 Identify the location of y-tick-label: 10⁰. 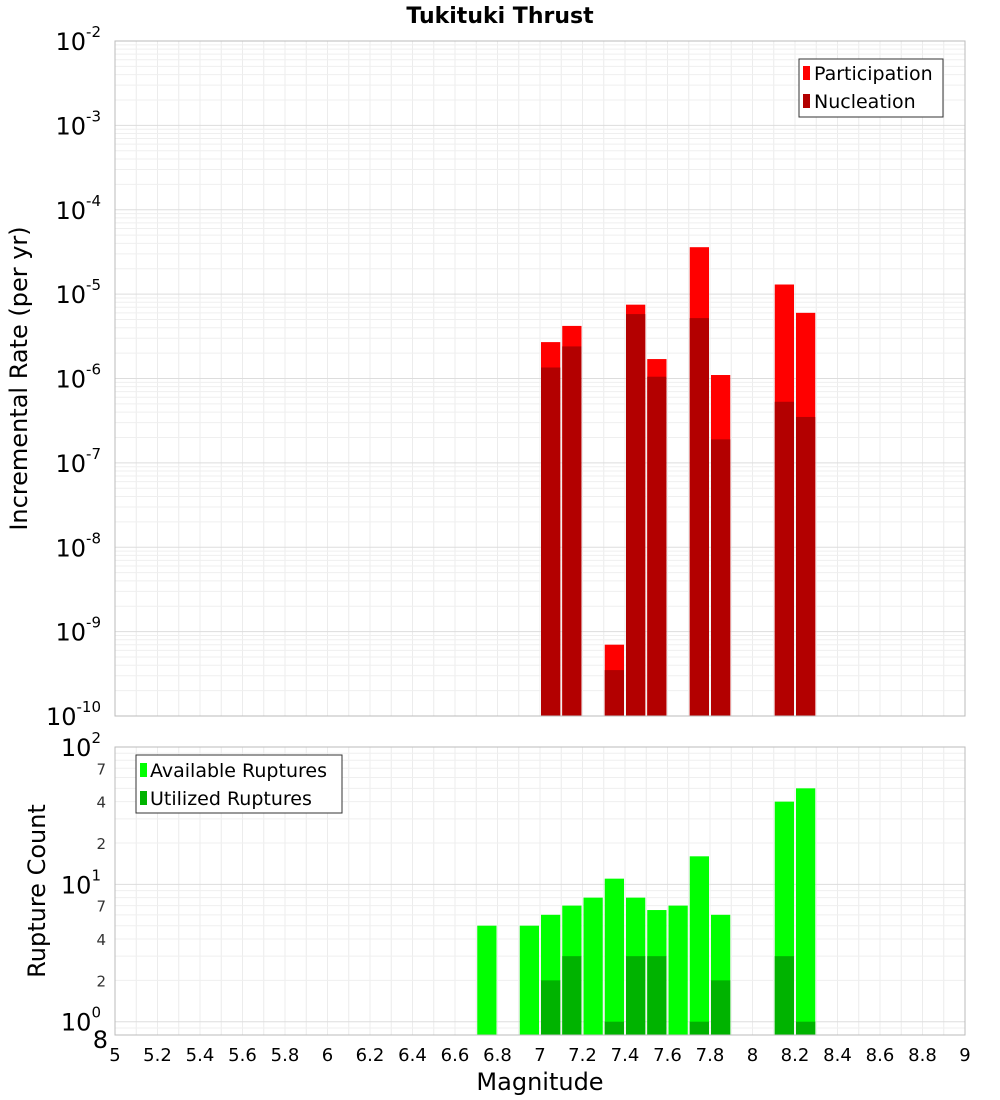
(81, 1020).